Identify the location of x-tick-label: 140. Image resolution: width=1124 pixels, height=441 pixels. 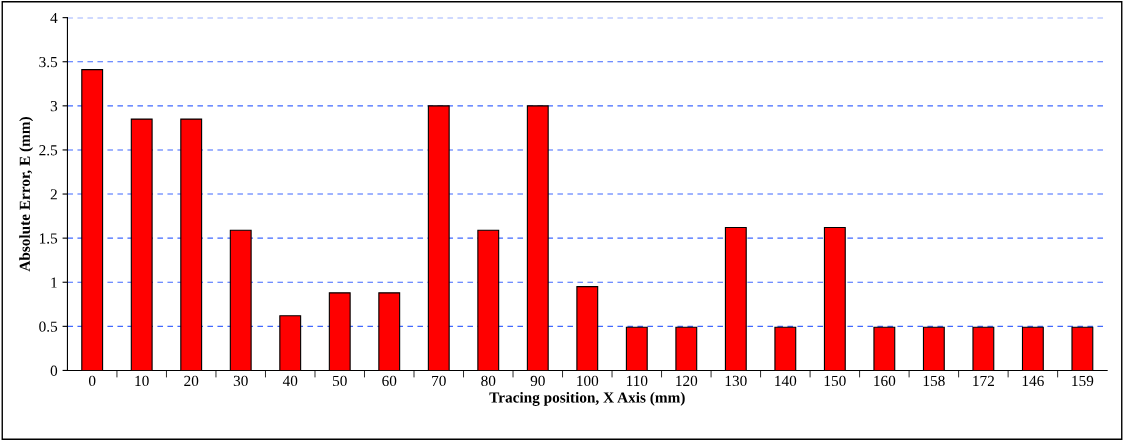
(786, 381).